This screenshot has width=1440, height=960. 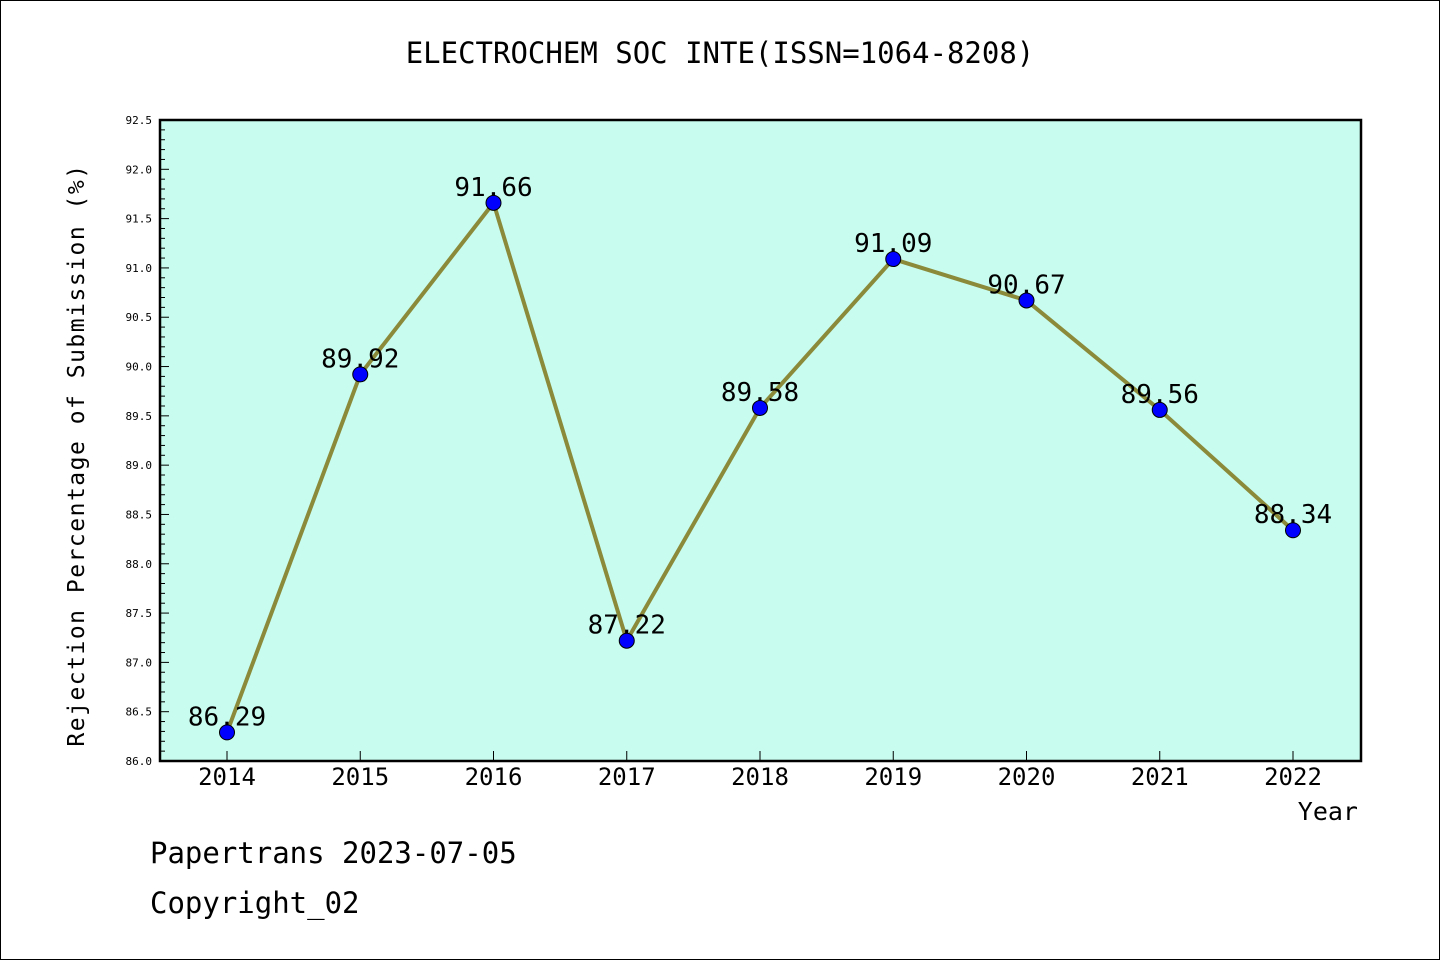 I want to click on x-tick-label: 2014, so click(x=227, y=777).